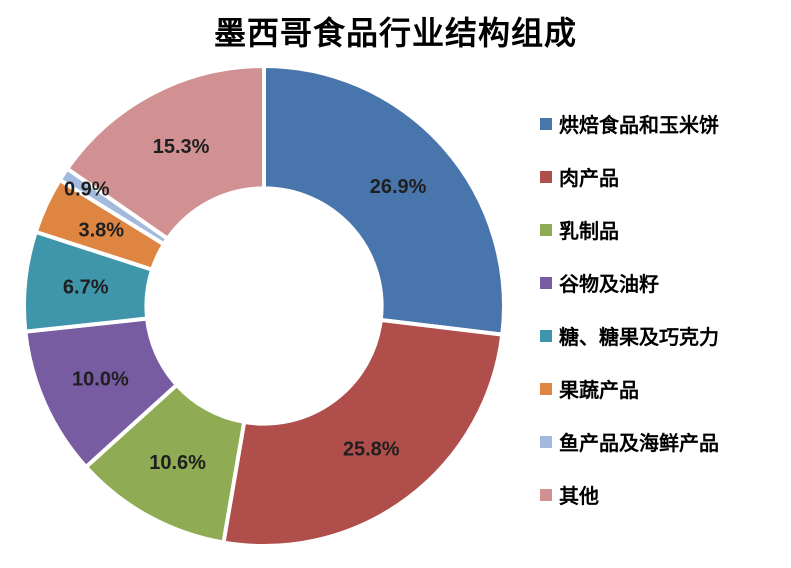  I want to click on legend-item-8: 其他, so click(629, 494).